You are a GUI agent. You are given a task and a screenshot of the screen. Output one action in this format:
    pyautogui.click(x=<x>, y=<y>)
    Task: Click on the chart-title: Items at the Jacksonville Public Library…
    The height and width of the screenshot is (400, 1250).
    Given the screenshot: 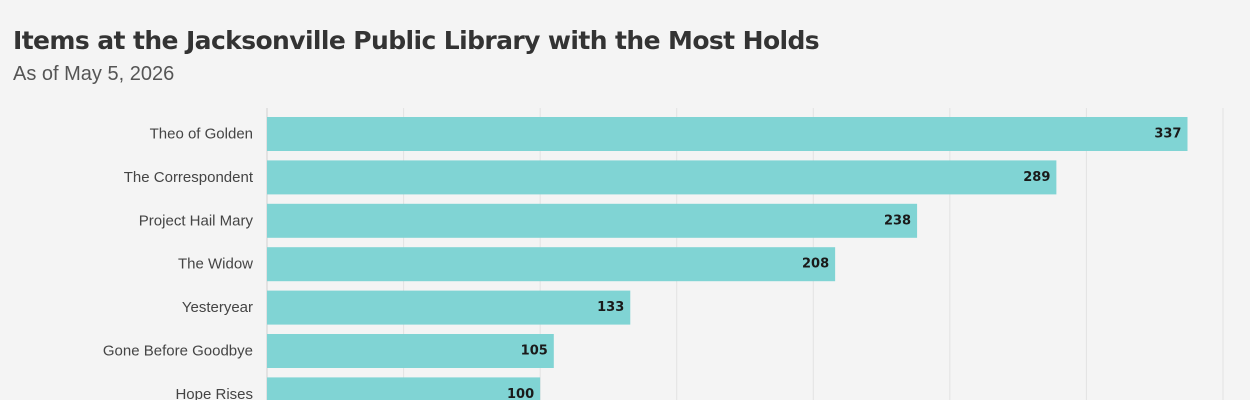 What is the action you would take?
    pyautogui.click(x=416, y=40)
    